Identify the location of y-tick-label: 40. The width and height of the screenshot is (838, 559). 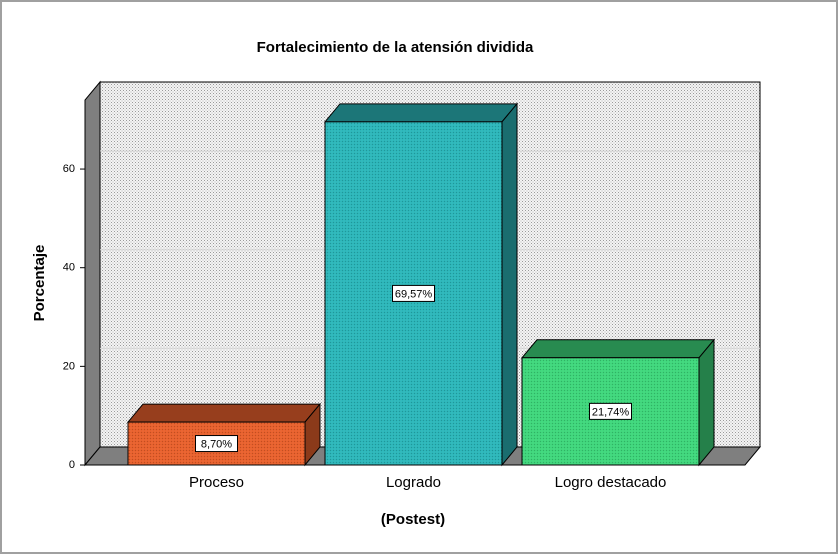
(69, 268).